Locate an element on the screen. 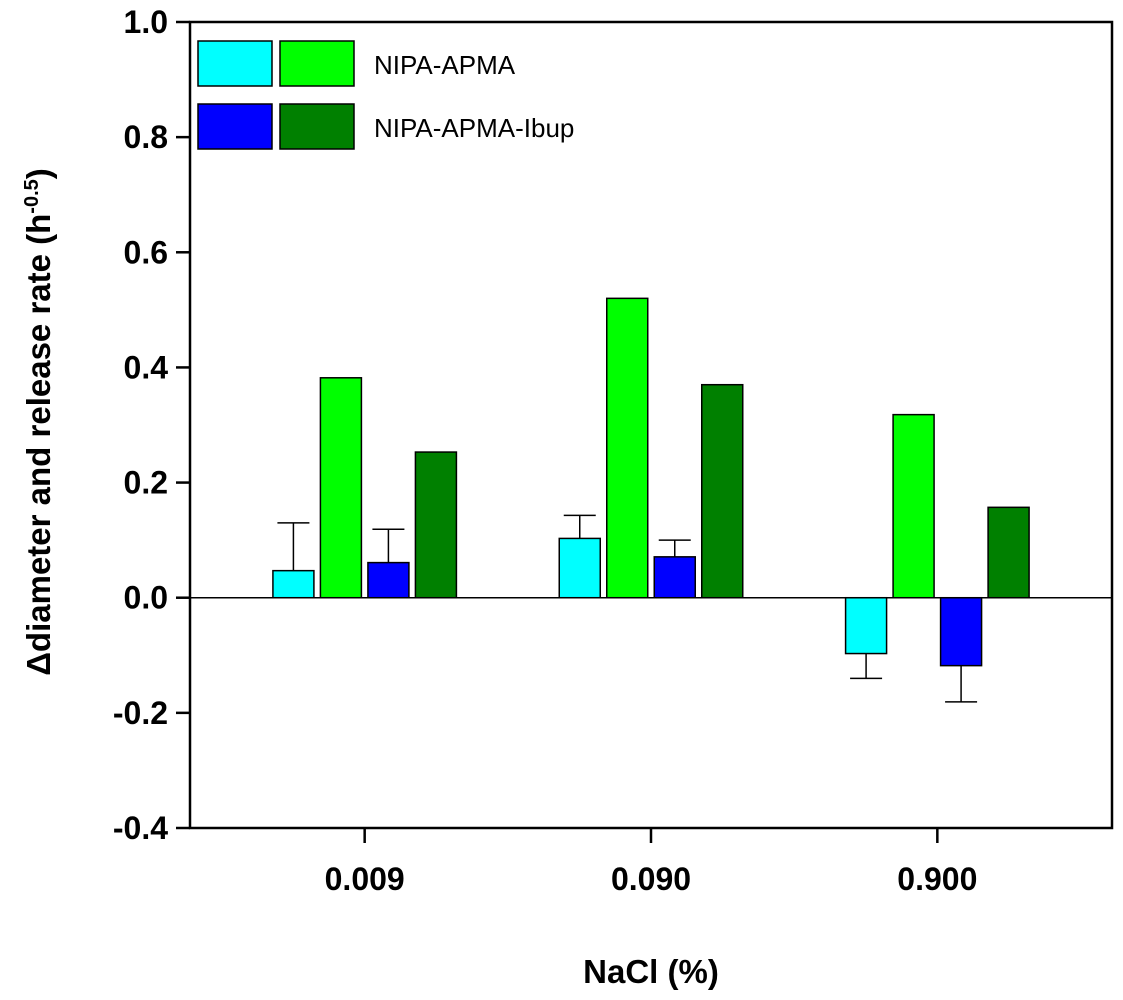  y-tick-label: -0.2 is located at coordinates (140, 713).